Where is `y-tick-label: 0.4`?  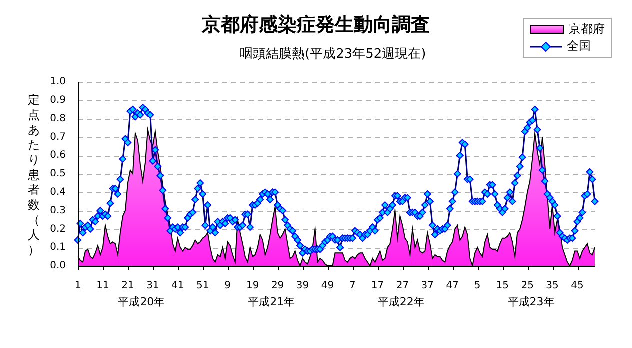 y-tick-label: 0.4 is located at coordinates (58, 192).